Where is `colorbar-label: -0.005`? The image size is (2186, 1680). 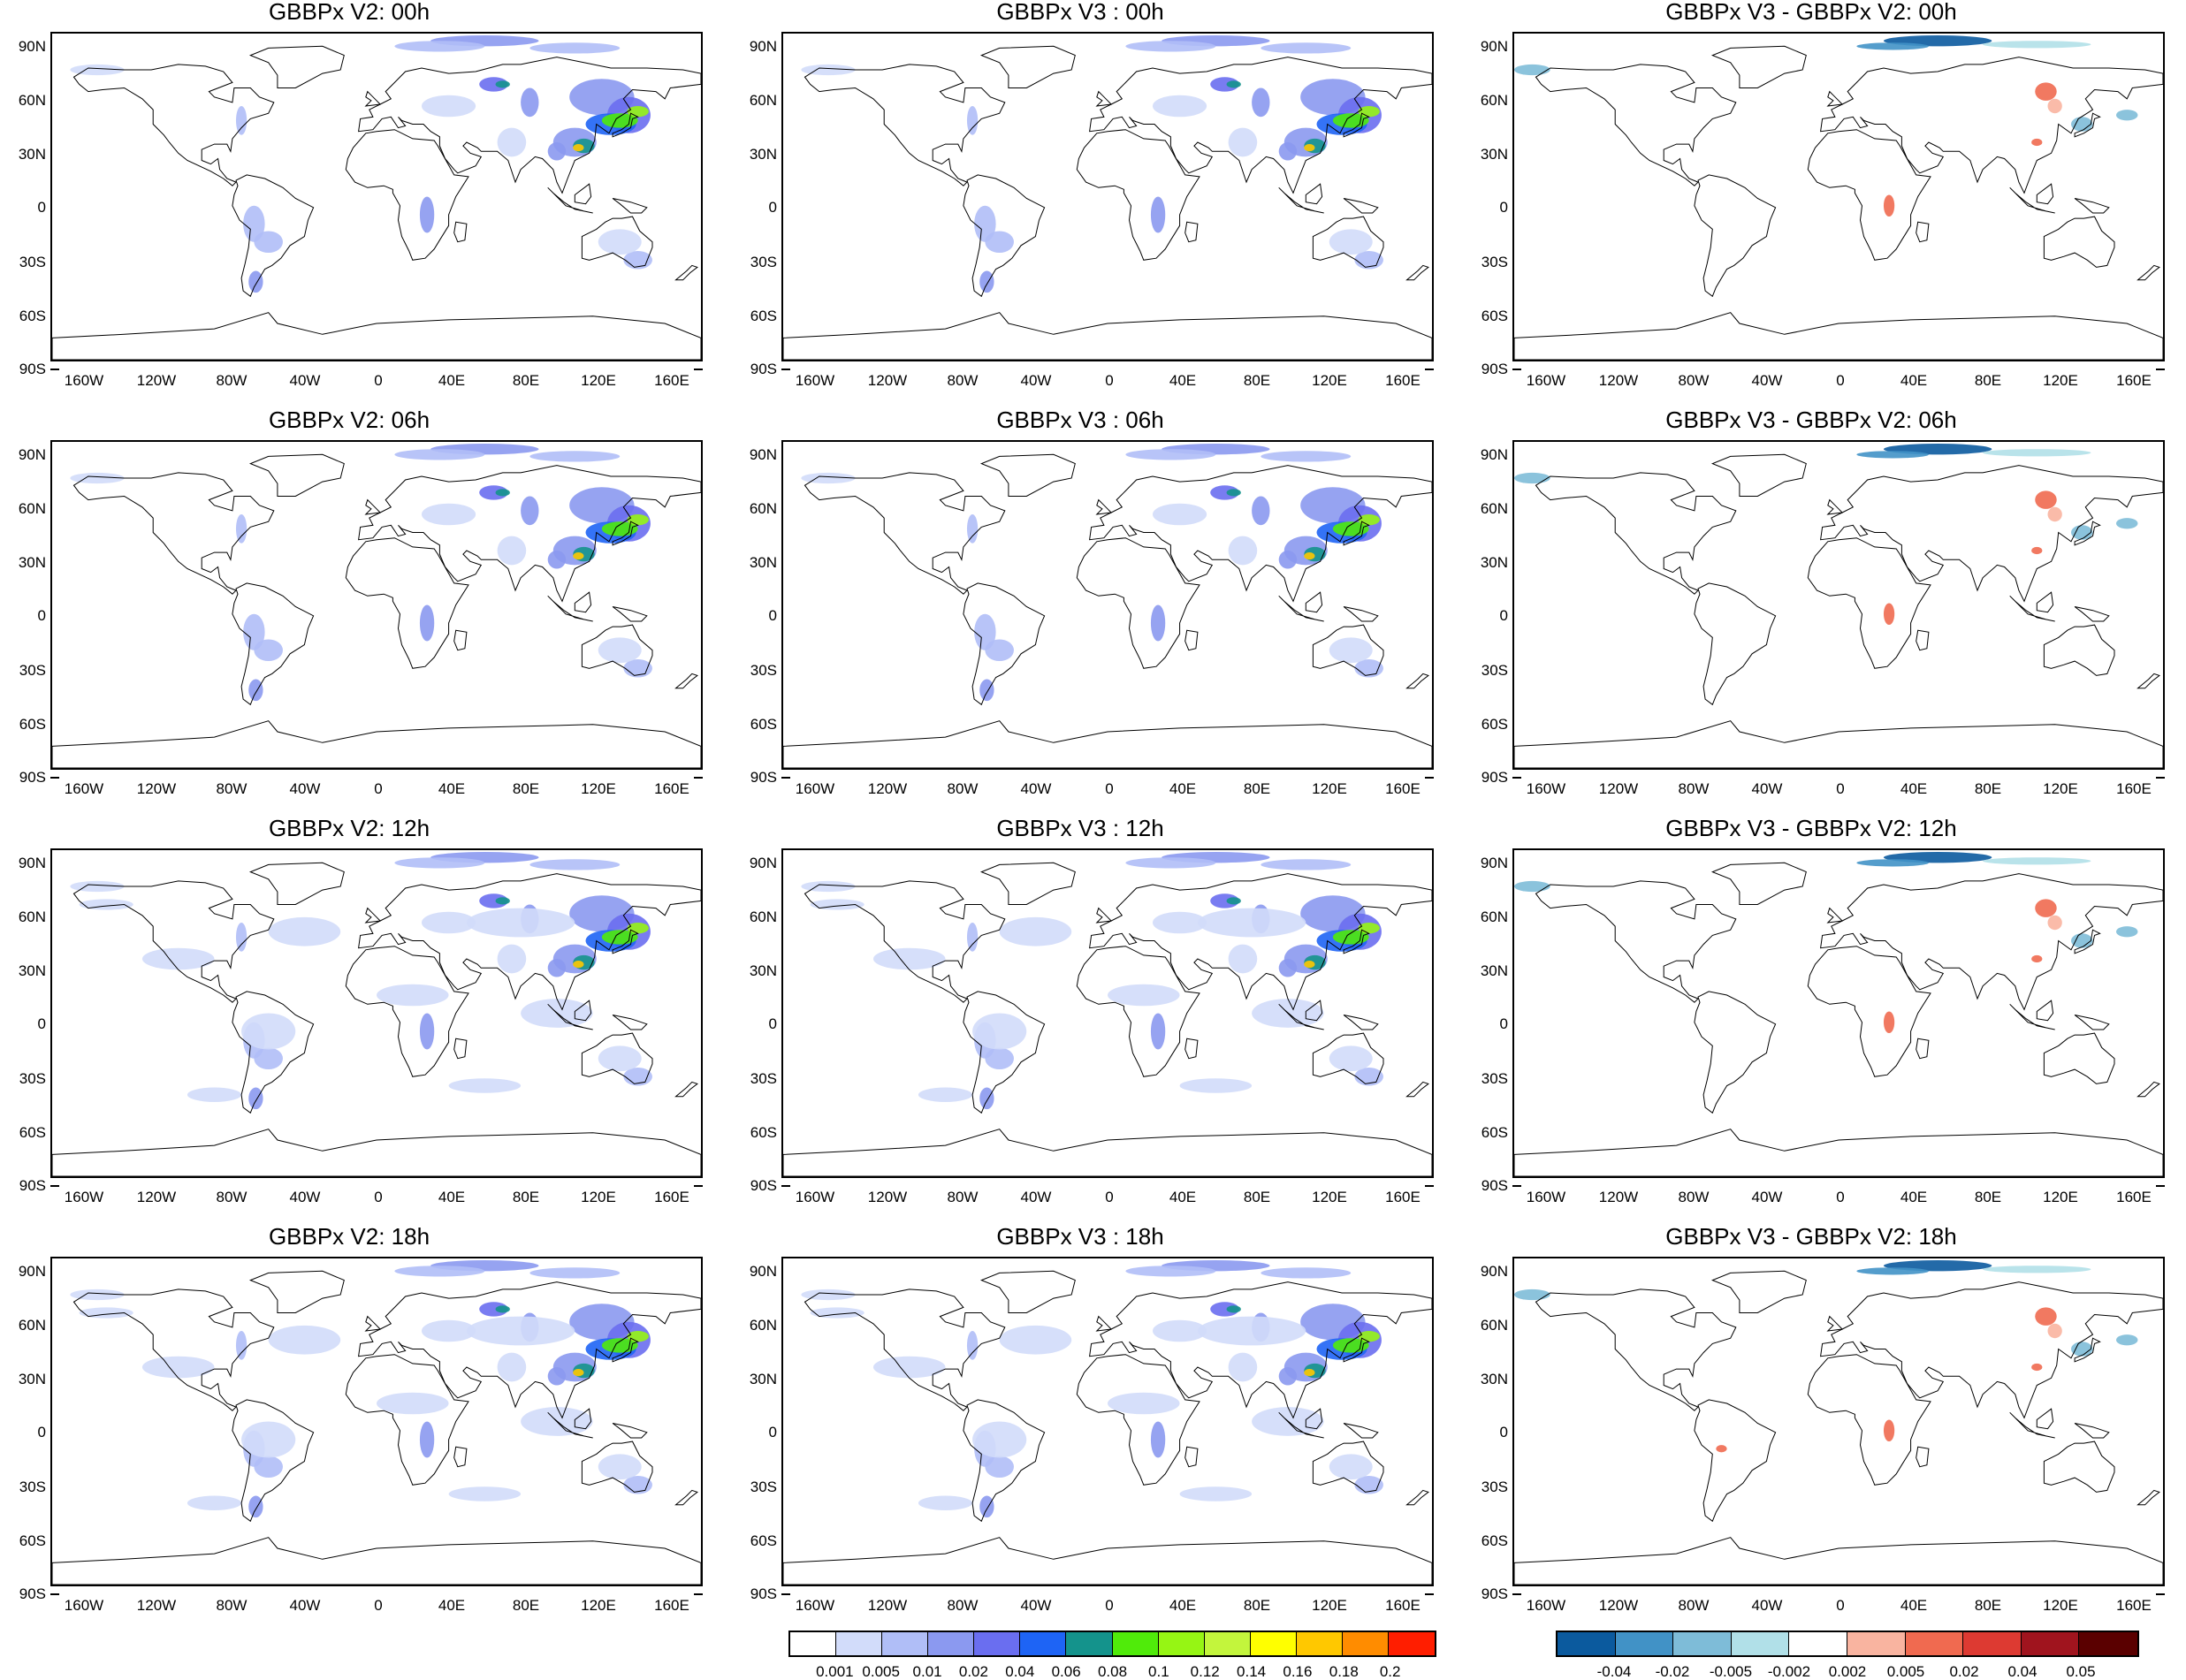
colorbar-label: -0.005 is located at coordinates (1731, 1671).